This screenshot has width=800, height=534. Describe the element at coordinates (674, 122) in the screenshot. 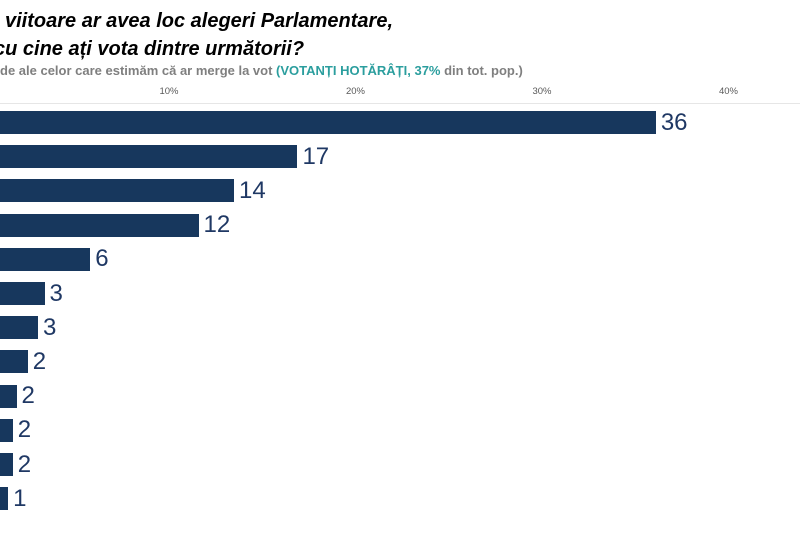

I see `bar-value-label: 36` at that location.